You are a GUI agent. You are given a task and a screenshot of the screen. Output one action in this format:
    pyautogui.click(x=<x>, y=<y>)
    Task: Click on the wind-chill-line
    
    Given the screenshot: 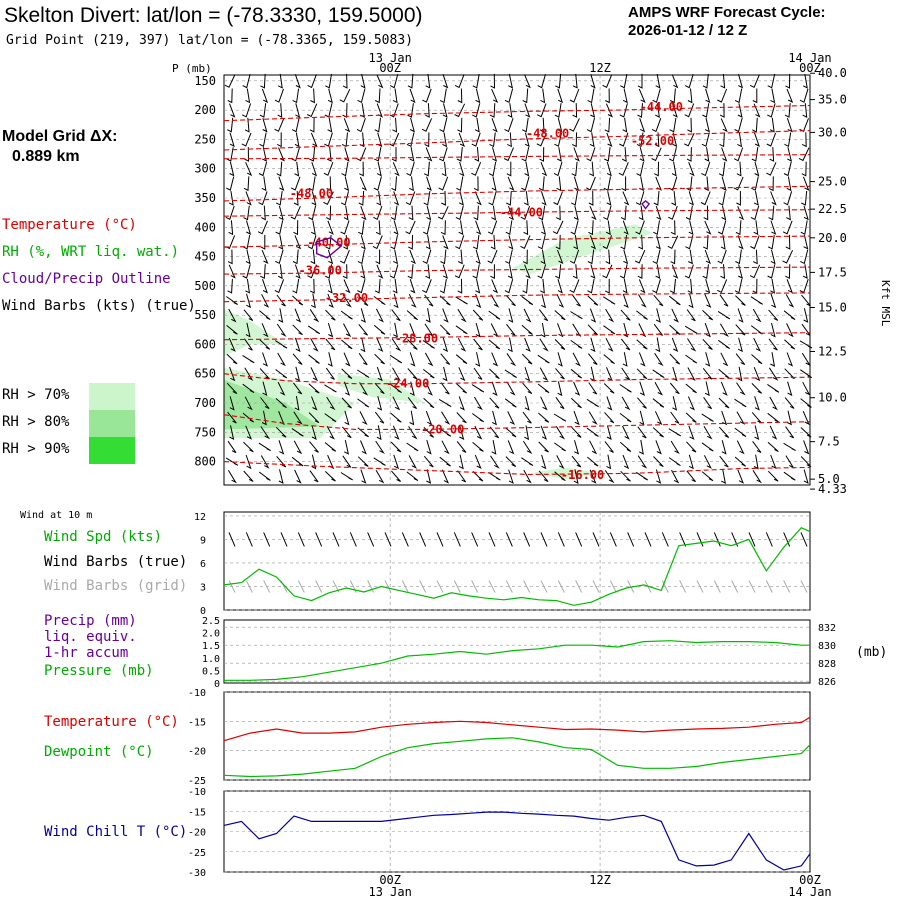 What is the action you would take?
    pyautogui.click(x=517, y=841)
    